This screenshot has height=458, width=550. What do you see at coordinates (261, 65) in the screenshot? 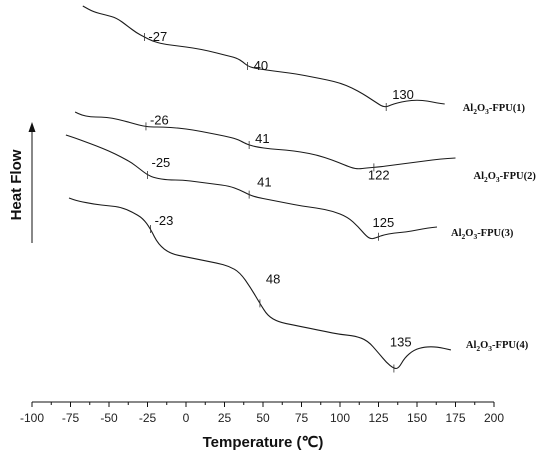
I see `transition-label: 40` at bounding box center [261, 65].